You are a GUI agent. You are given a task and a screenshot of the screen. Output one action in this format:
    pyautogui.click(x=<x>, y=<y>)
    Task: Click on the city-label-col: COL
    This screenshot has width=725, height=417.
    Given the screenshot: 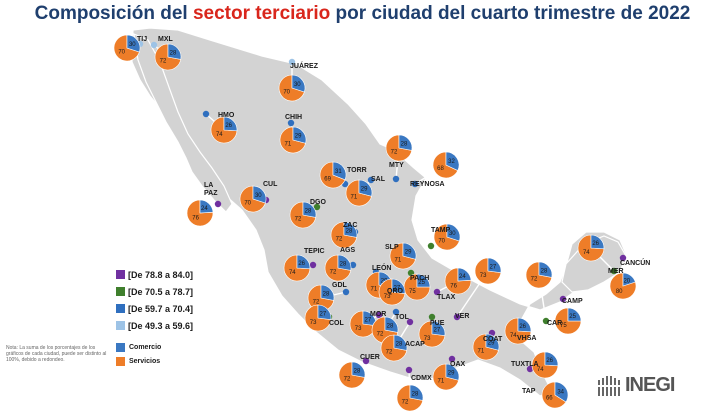 What is the action you would take?
    pyautogui.click(x=337, y=323)
    